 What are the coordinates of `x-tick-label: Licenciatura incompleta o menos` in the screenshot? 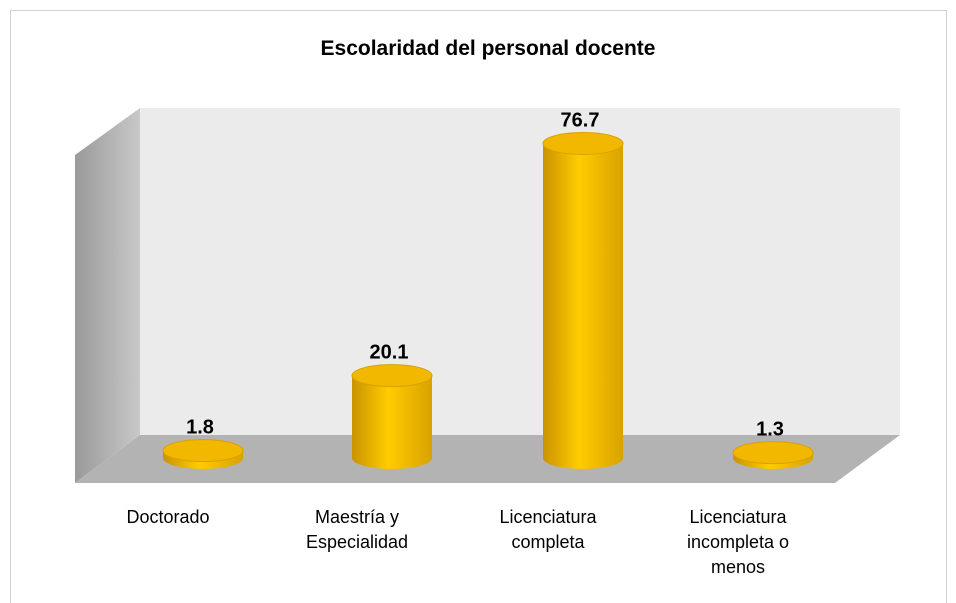 It's located at (738, 542).